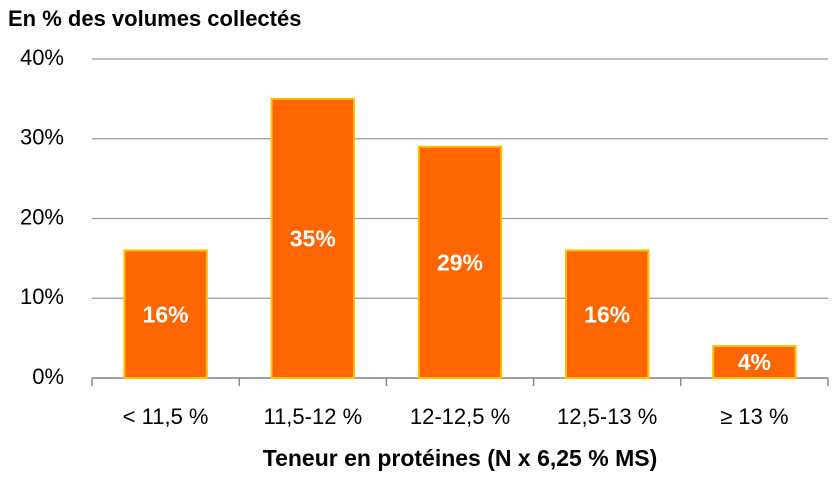 The image size is (834, 483). What do you see at coordinates (42, 137) in the screenshot?
I see `y-tick-label: 30%` at bounding box center [42, 137].